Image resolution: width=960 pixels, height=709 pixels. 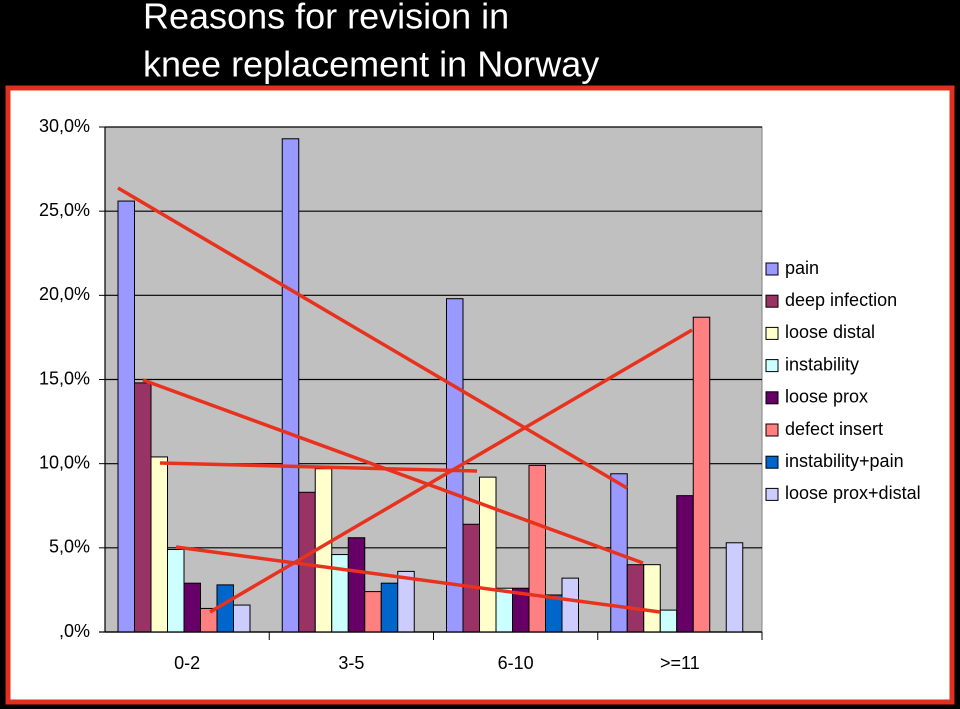 I want to click on legend-label: pain, so click(x=802, y=268).